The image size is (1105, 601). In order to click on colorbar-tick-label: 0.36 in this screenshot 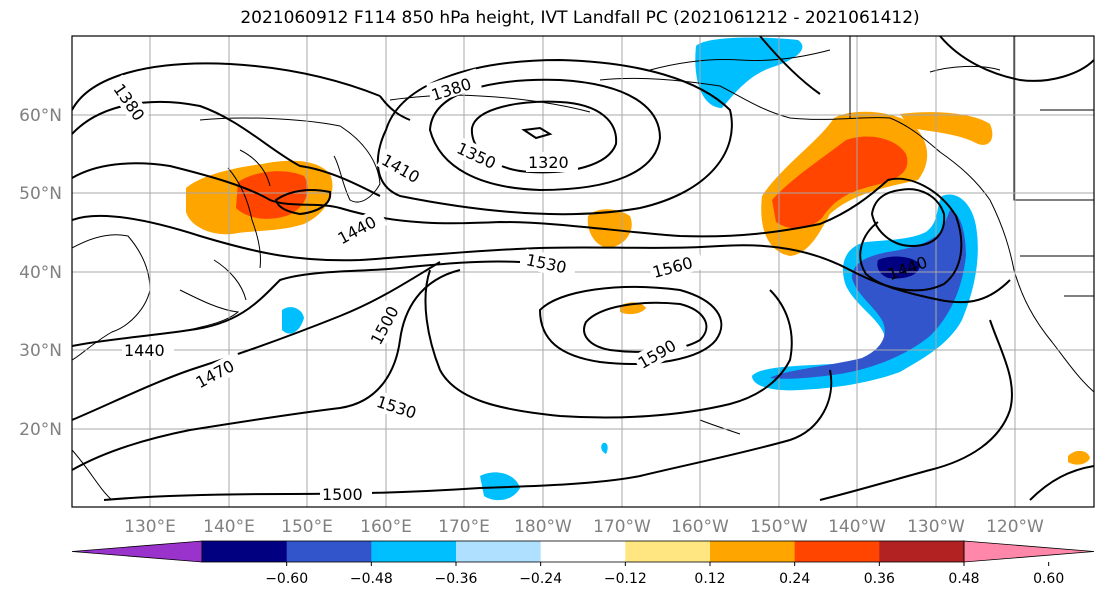, I will do `click(879, 579)`.